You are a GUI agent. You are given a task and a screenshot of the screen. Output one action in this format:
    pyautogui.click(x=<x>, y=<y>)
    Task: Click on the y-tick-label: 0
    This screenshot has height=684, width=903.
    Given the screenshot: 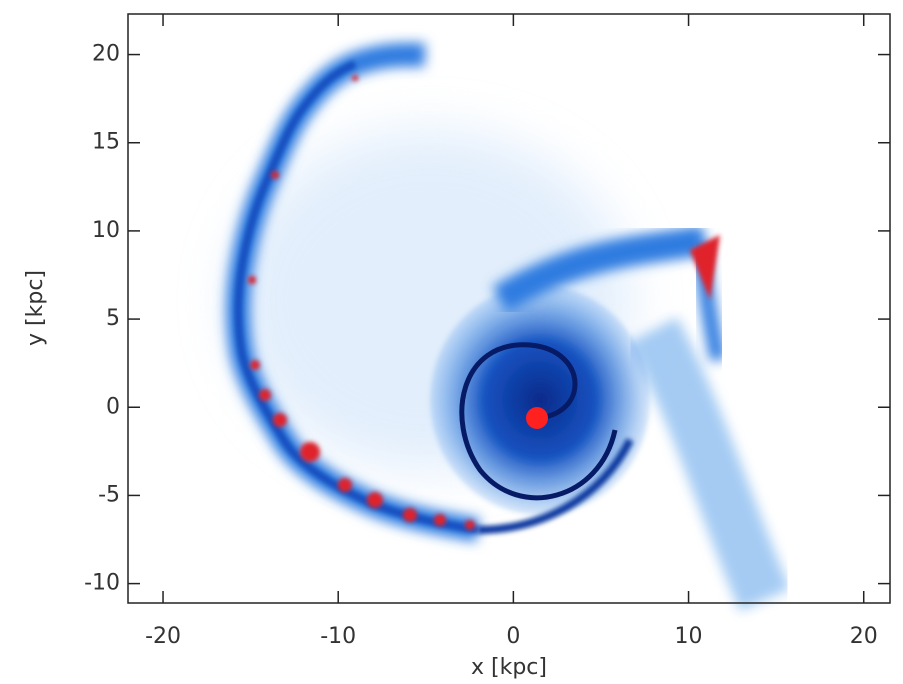 What is the action you would take?
    pyautogui.click(x=113, y=406)
    